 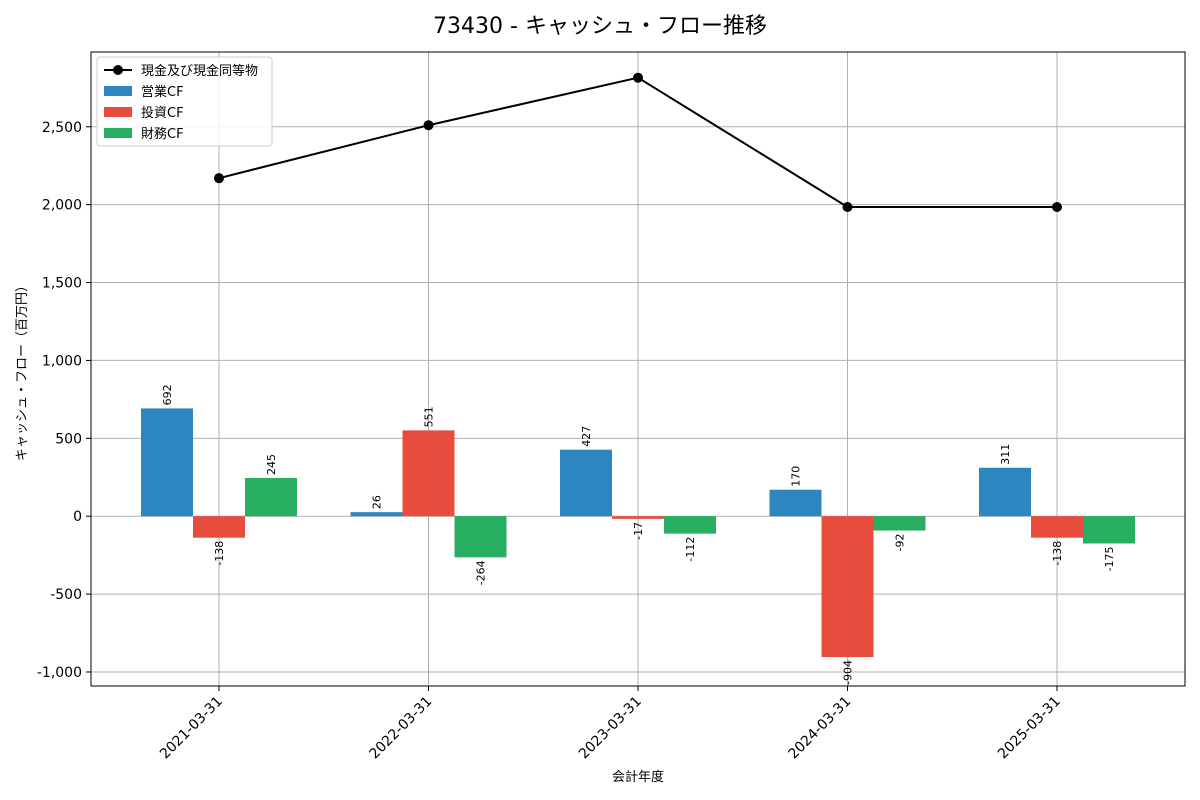 I want to click on x-tick-label: 2024-03-31, so click(x=819, y=728).